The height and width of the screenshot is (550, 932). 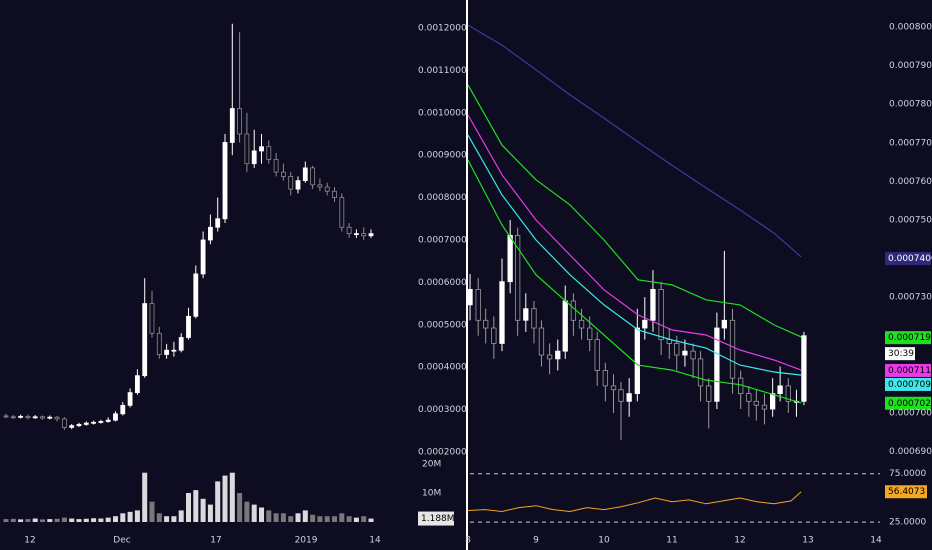 I want to click on x-tick-label: 8, so click(x=468, y=541).